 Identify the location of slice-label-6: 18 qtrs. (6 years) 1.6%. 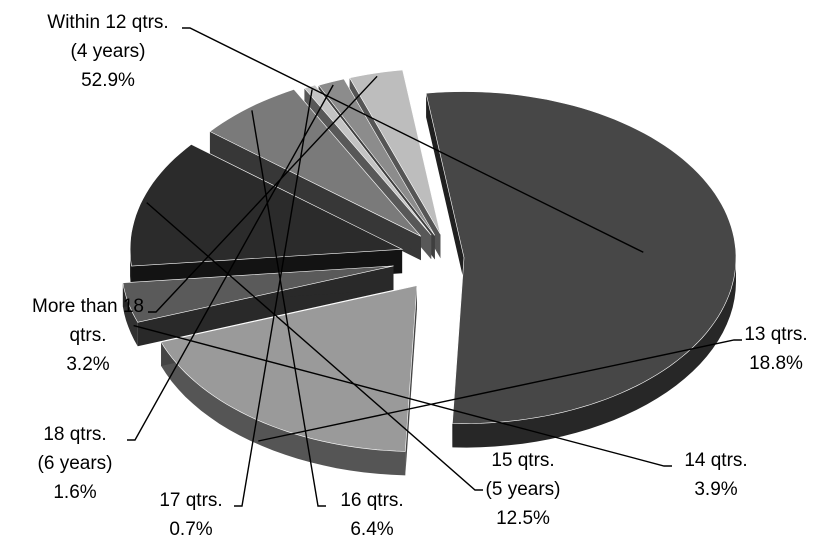
(75, 463).